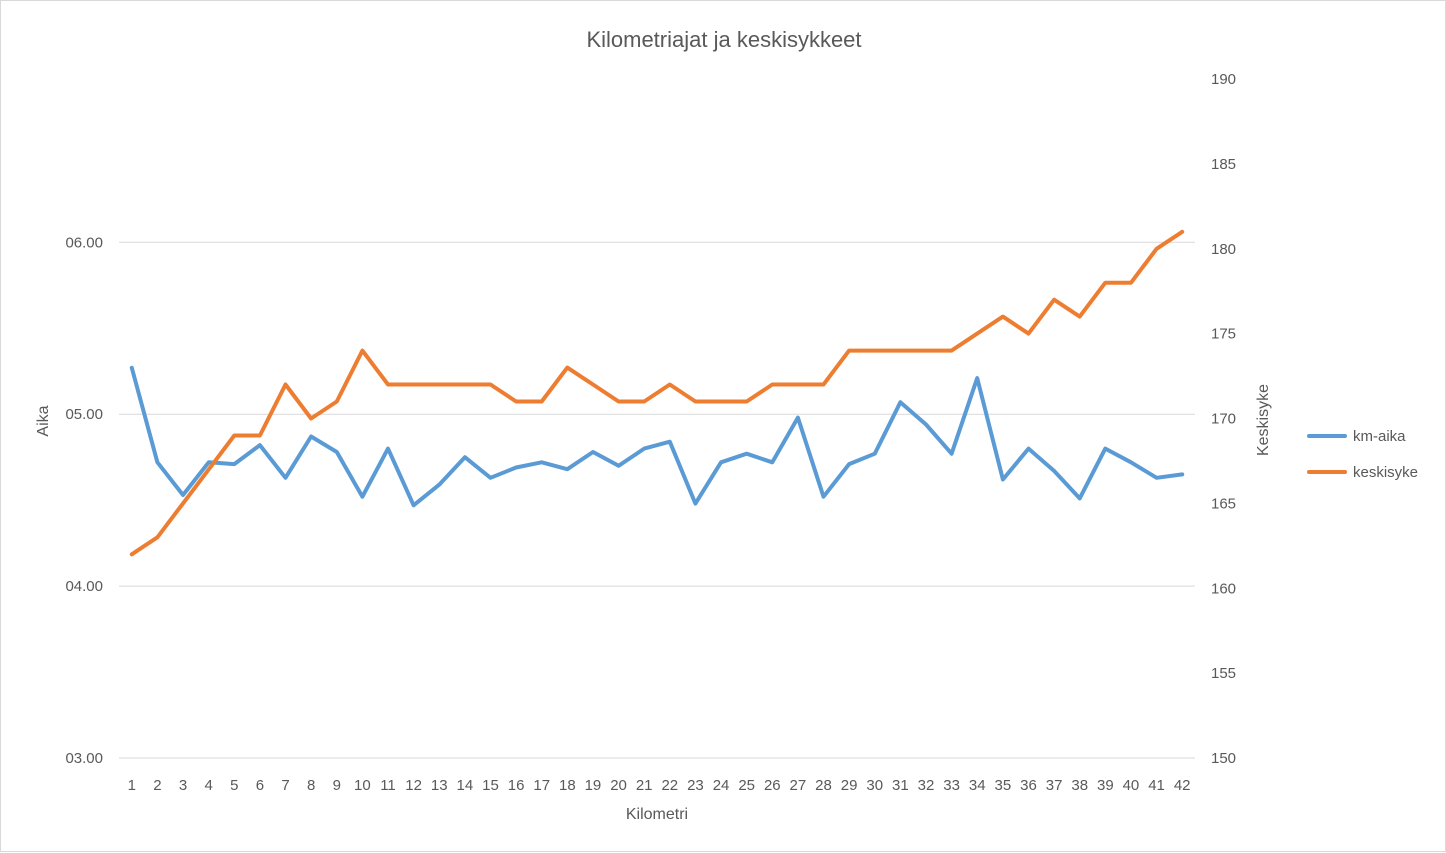 Image resolution: width=1446 pixels, height=853 pixels. What do you see at coordinates (132, 785) in the screenshot?
I see `x-tick-label: 1` at bounding box center [132, 785].